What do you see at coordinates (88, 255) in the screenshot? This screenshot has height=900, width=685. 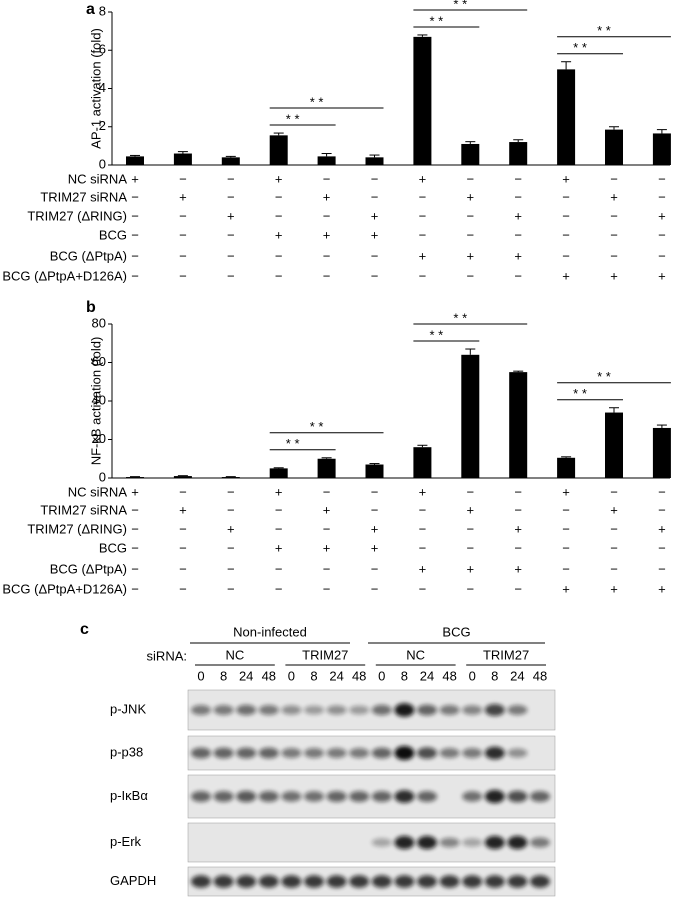 I see `condition-label: BCG (ΔPtpA)` at bounding box center [88, 255].